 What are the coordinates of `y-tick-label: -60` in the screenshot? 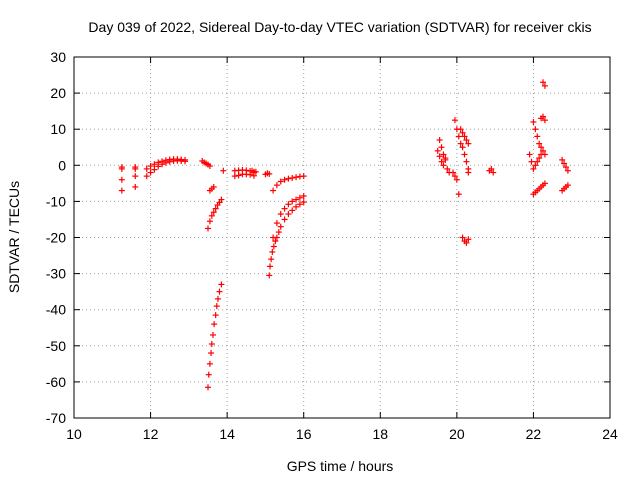 It's located at (56, 382).